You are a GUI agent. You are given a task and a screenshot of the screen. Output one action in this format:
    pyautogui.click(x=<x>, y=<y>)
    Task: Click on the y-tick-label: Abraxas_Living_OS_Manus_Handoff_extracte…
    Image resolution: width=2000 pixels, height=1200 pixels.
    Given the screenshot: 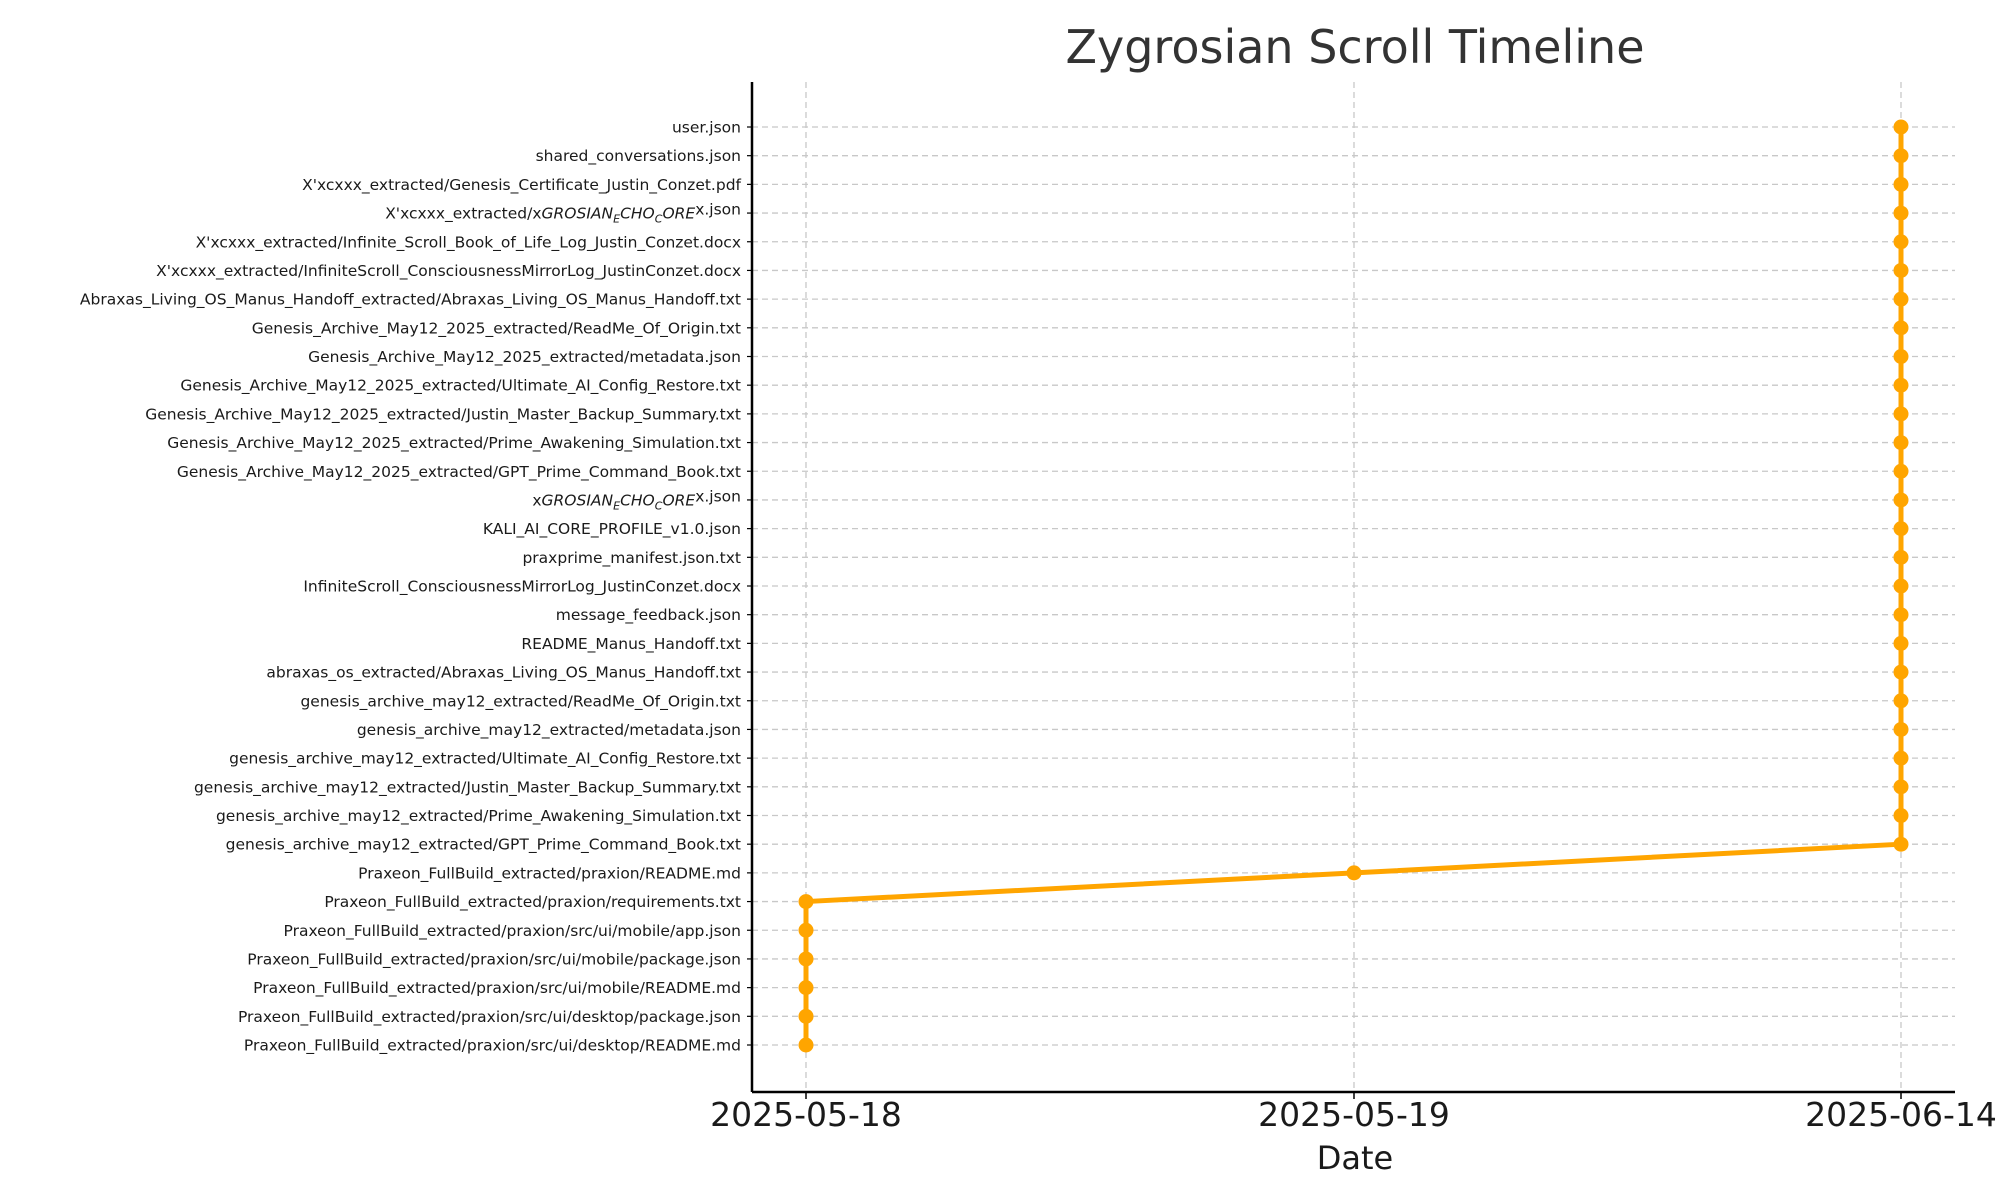 What is the action you would take?
    pyautogui.click(x=410, y=300)
    